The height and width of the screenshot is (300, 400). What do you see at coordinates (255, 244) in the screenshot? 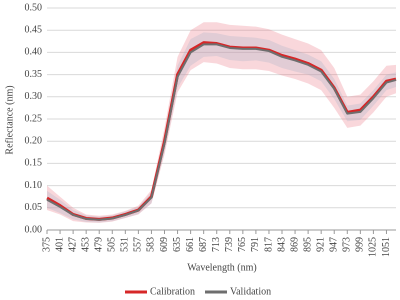
I see `x-tick-label: 791` at bounding box center [255, 244].